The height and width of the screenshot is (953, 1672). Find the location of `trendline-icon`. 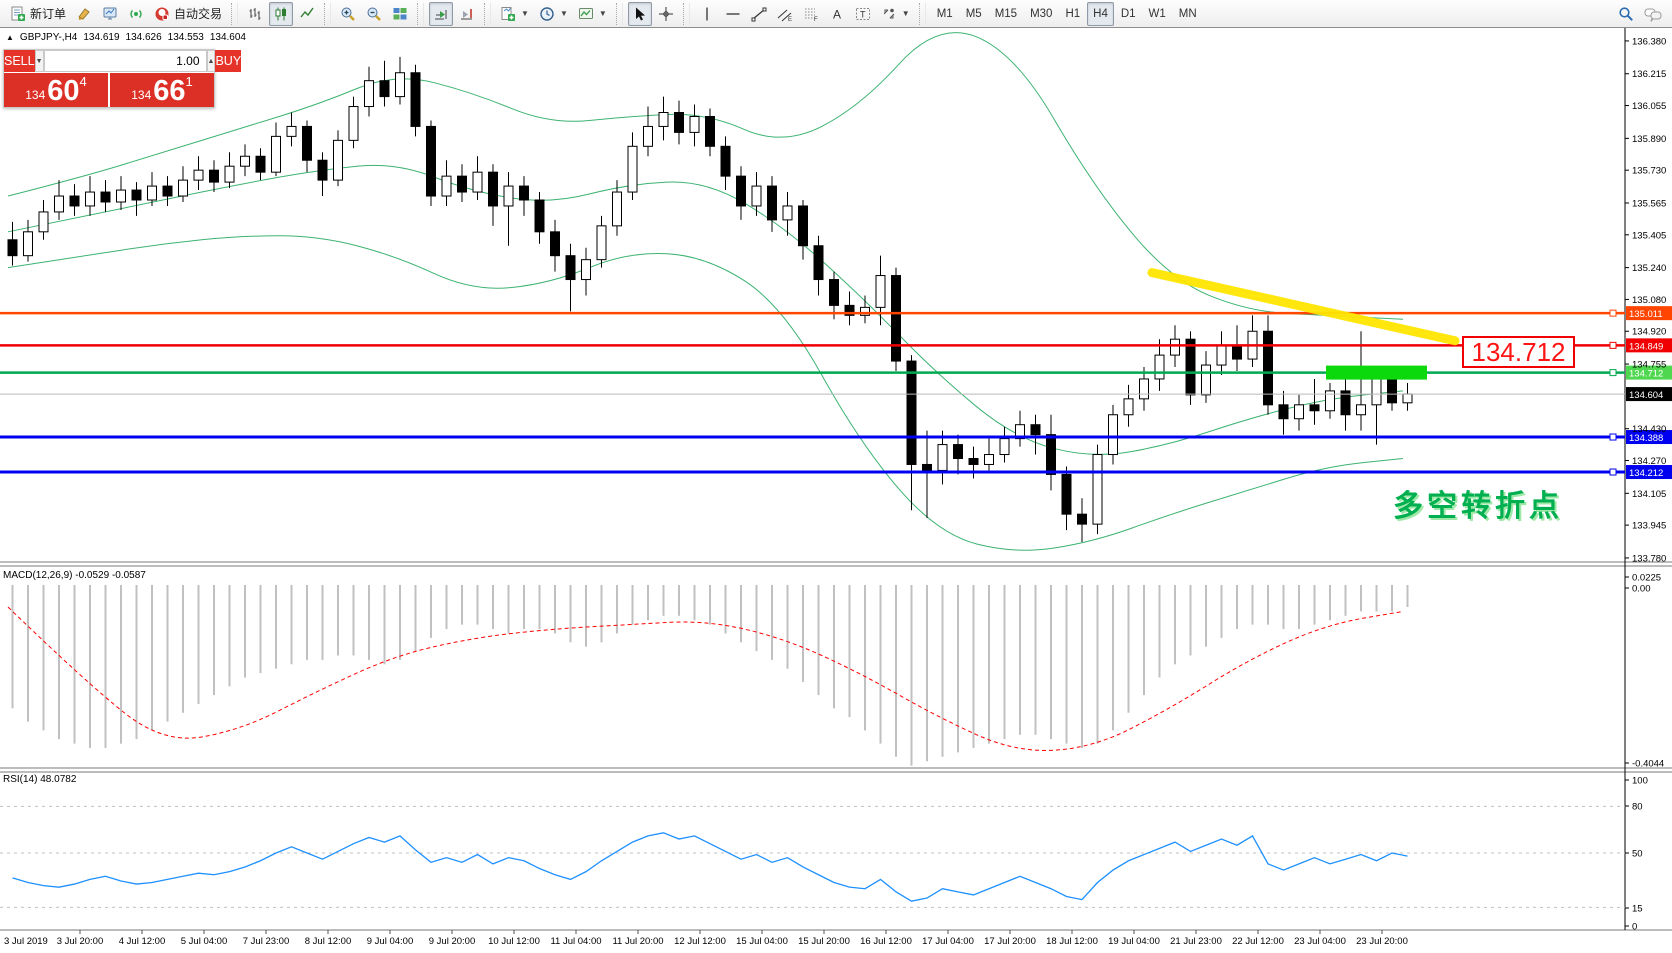

trendline-icon is located at coordinates (759, 14).